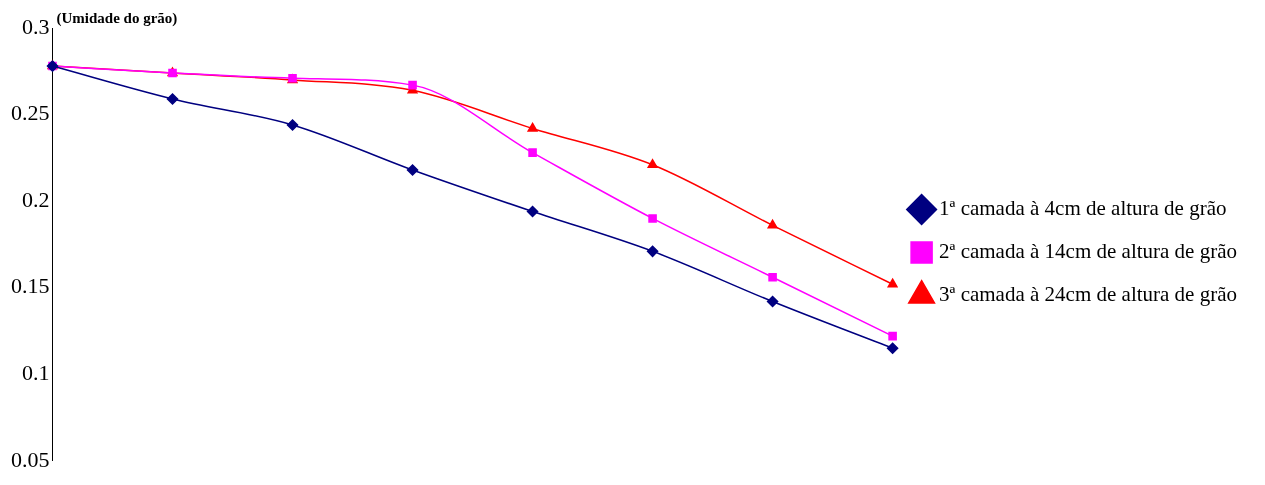  Describe the element at coordinates (117, 19) in the screenshot. I see `y-axis-title: (Umidade do grão)` at that location.